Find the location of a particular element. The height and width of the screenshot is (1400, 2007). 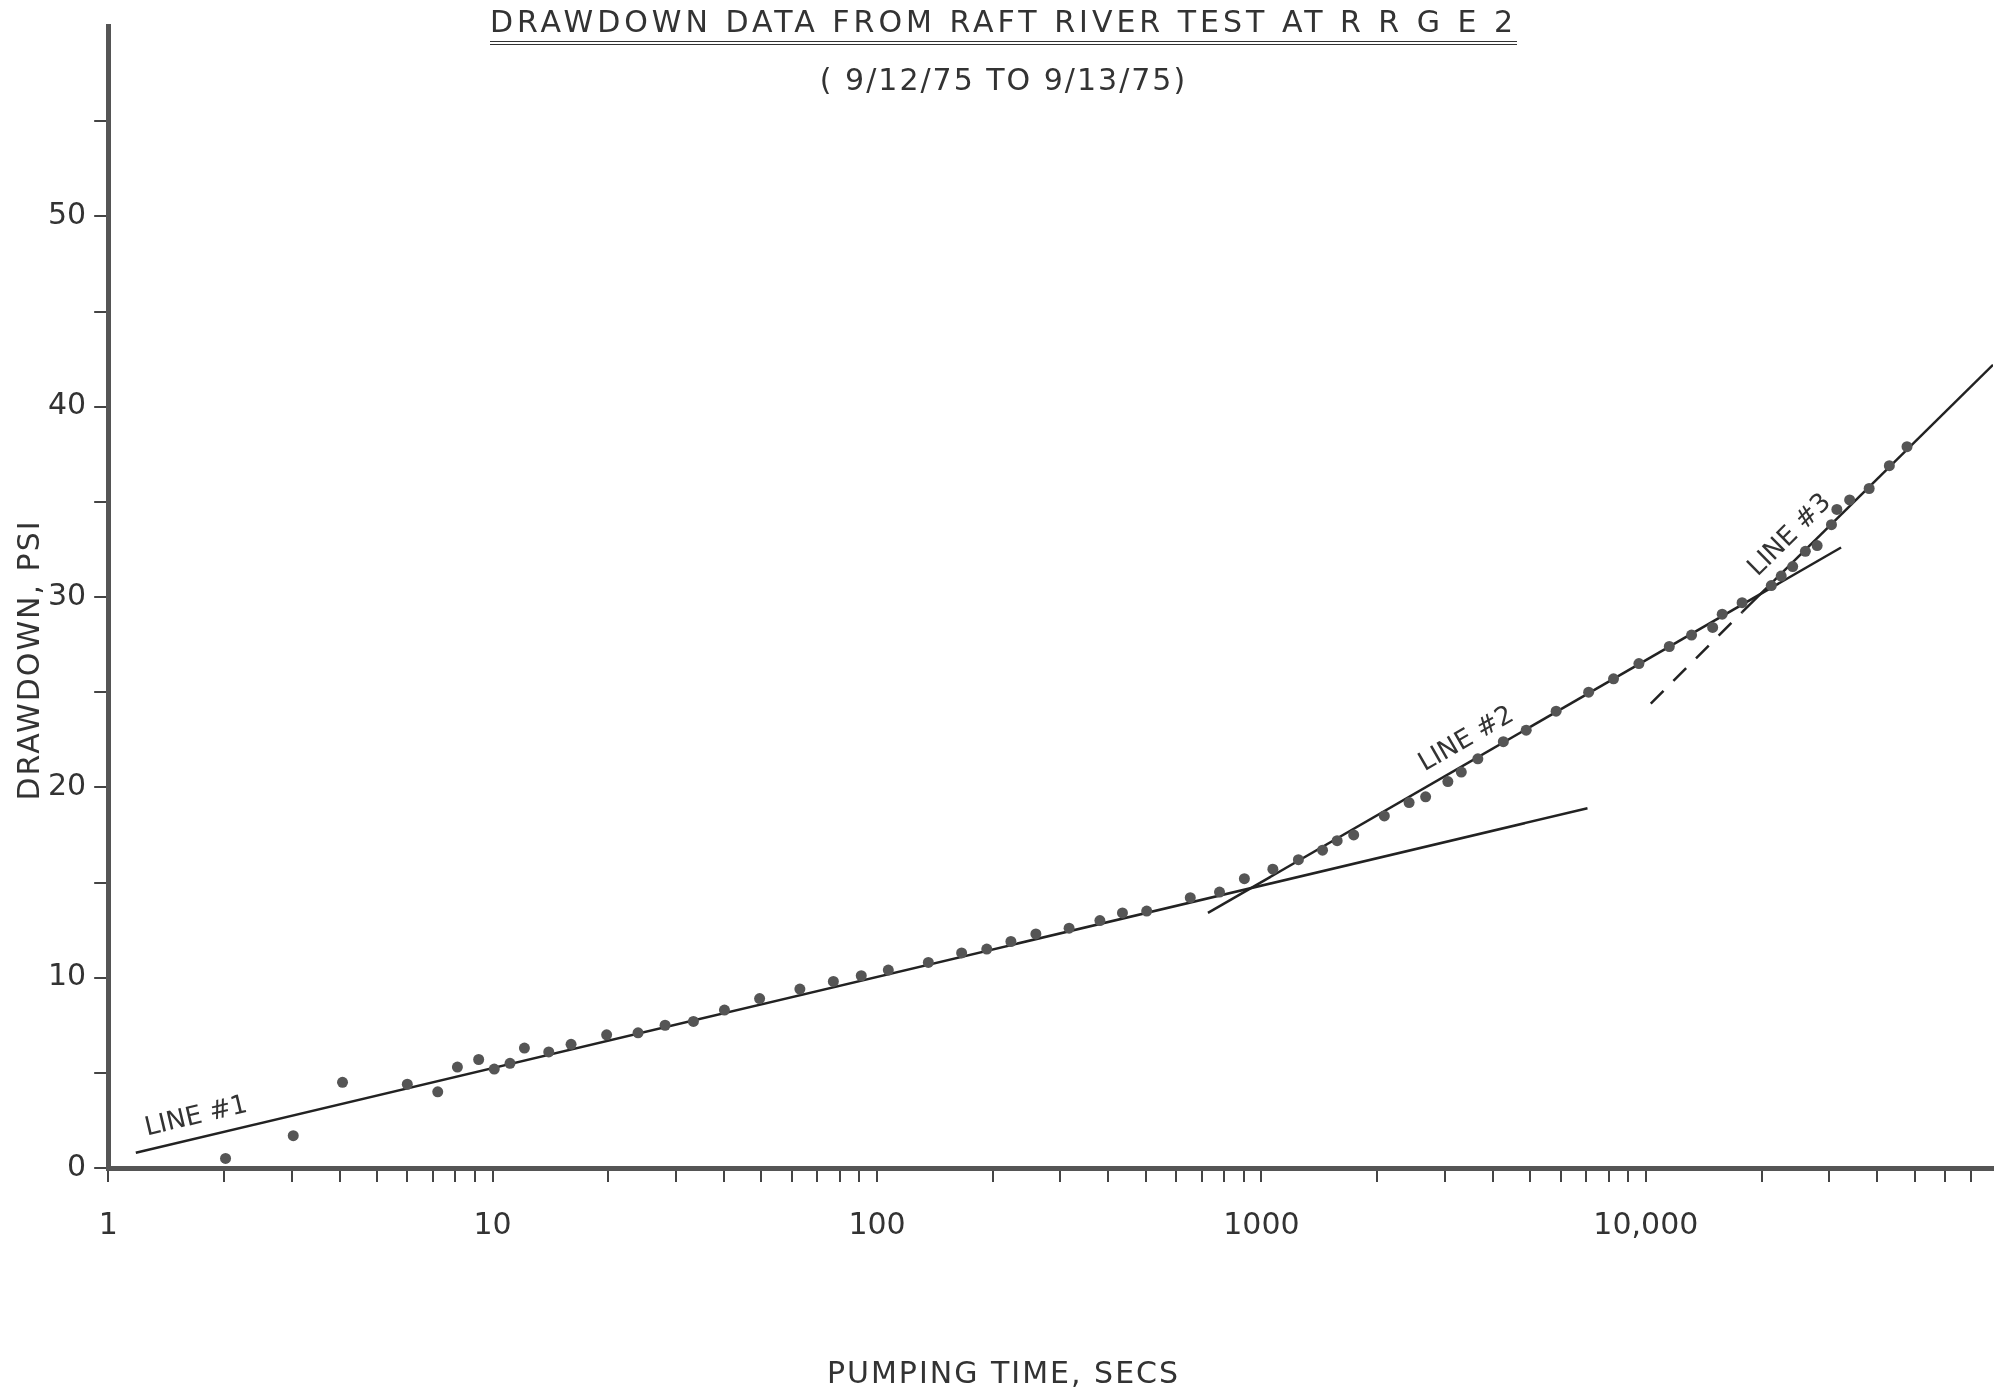

text: LINE #2 is located at coordinates (1465, 737).